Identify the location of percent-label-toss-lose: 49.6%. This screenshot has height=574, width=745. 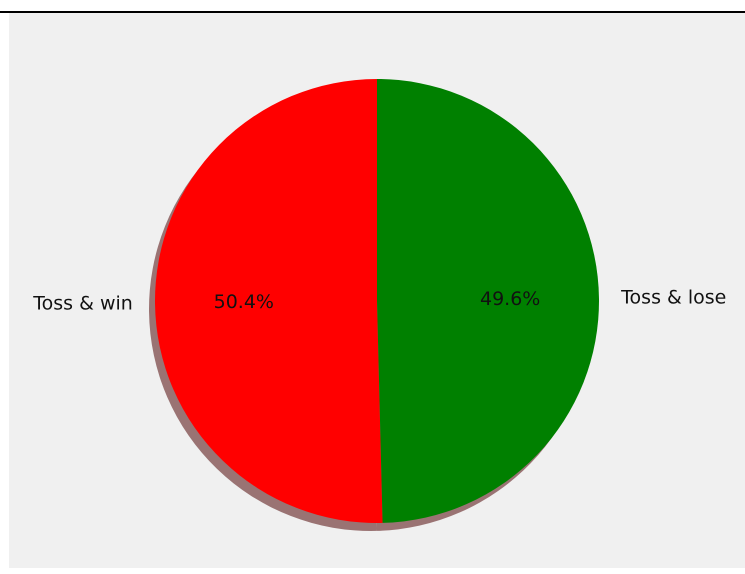
(510, 299).